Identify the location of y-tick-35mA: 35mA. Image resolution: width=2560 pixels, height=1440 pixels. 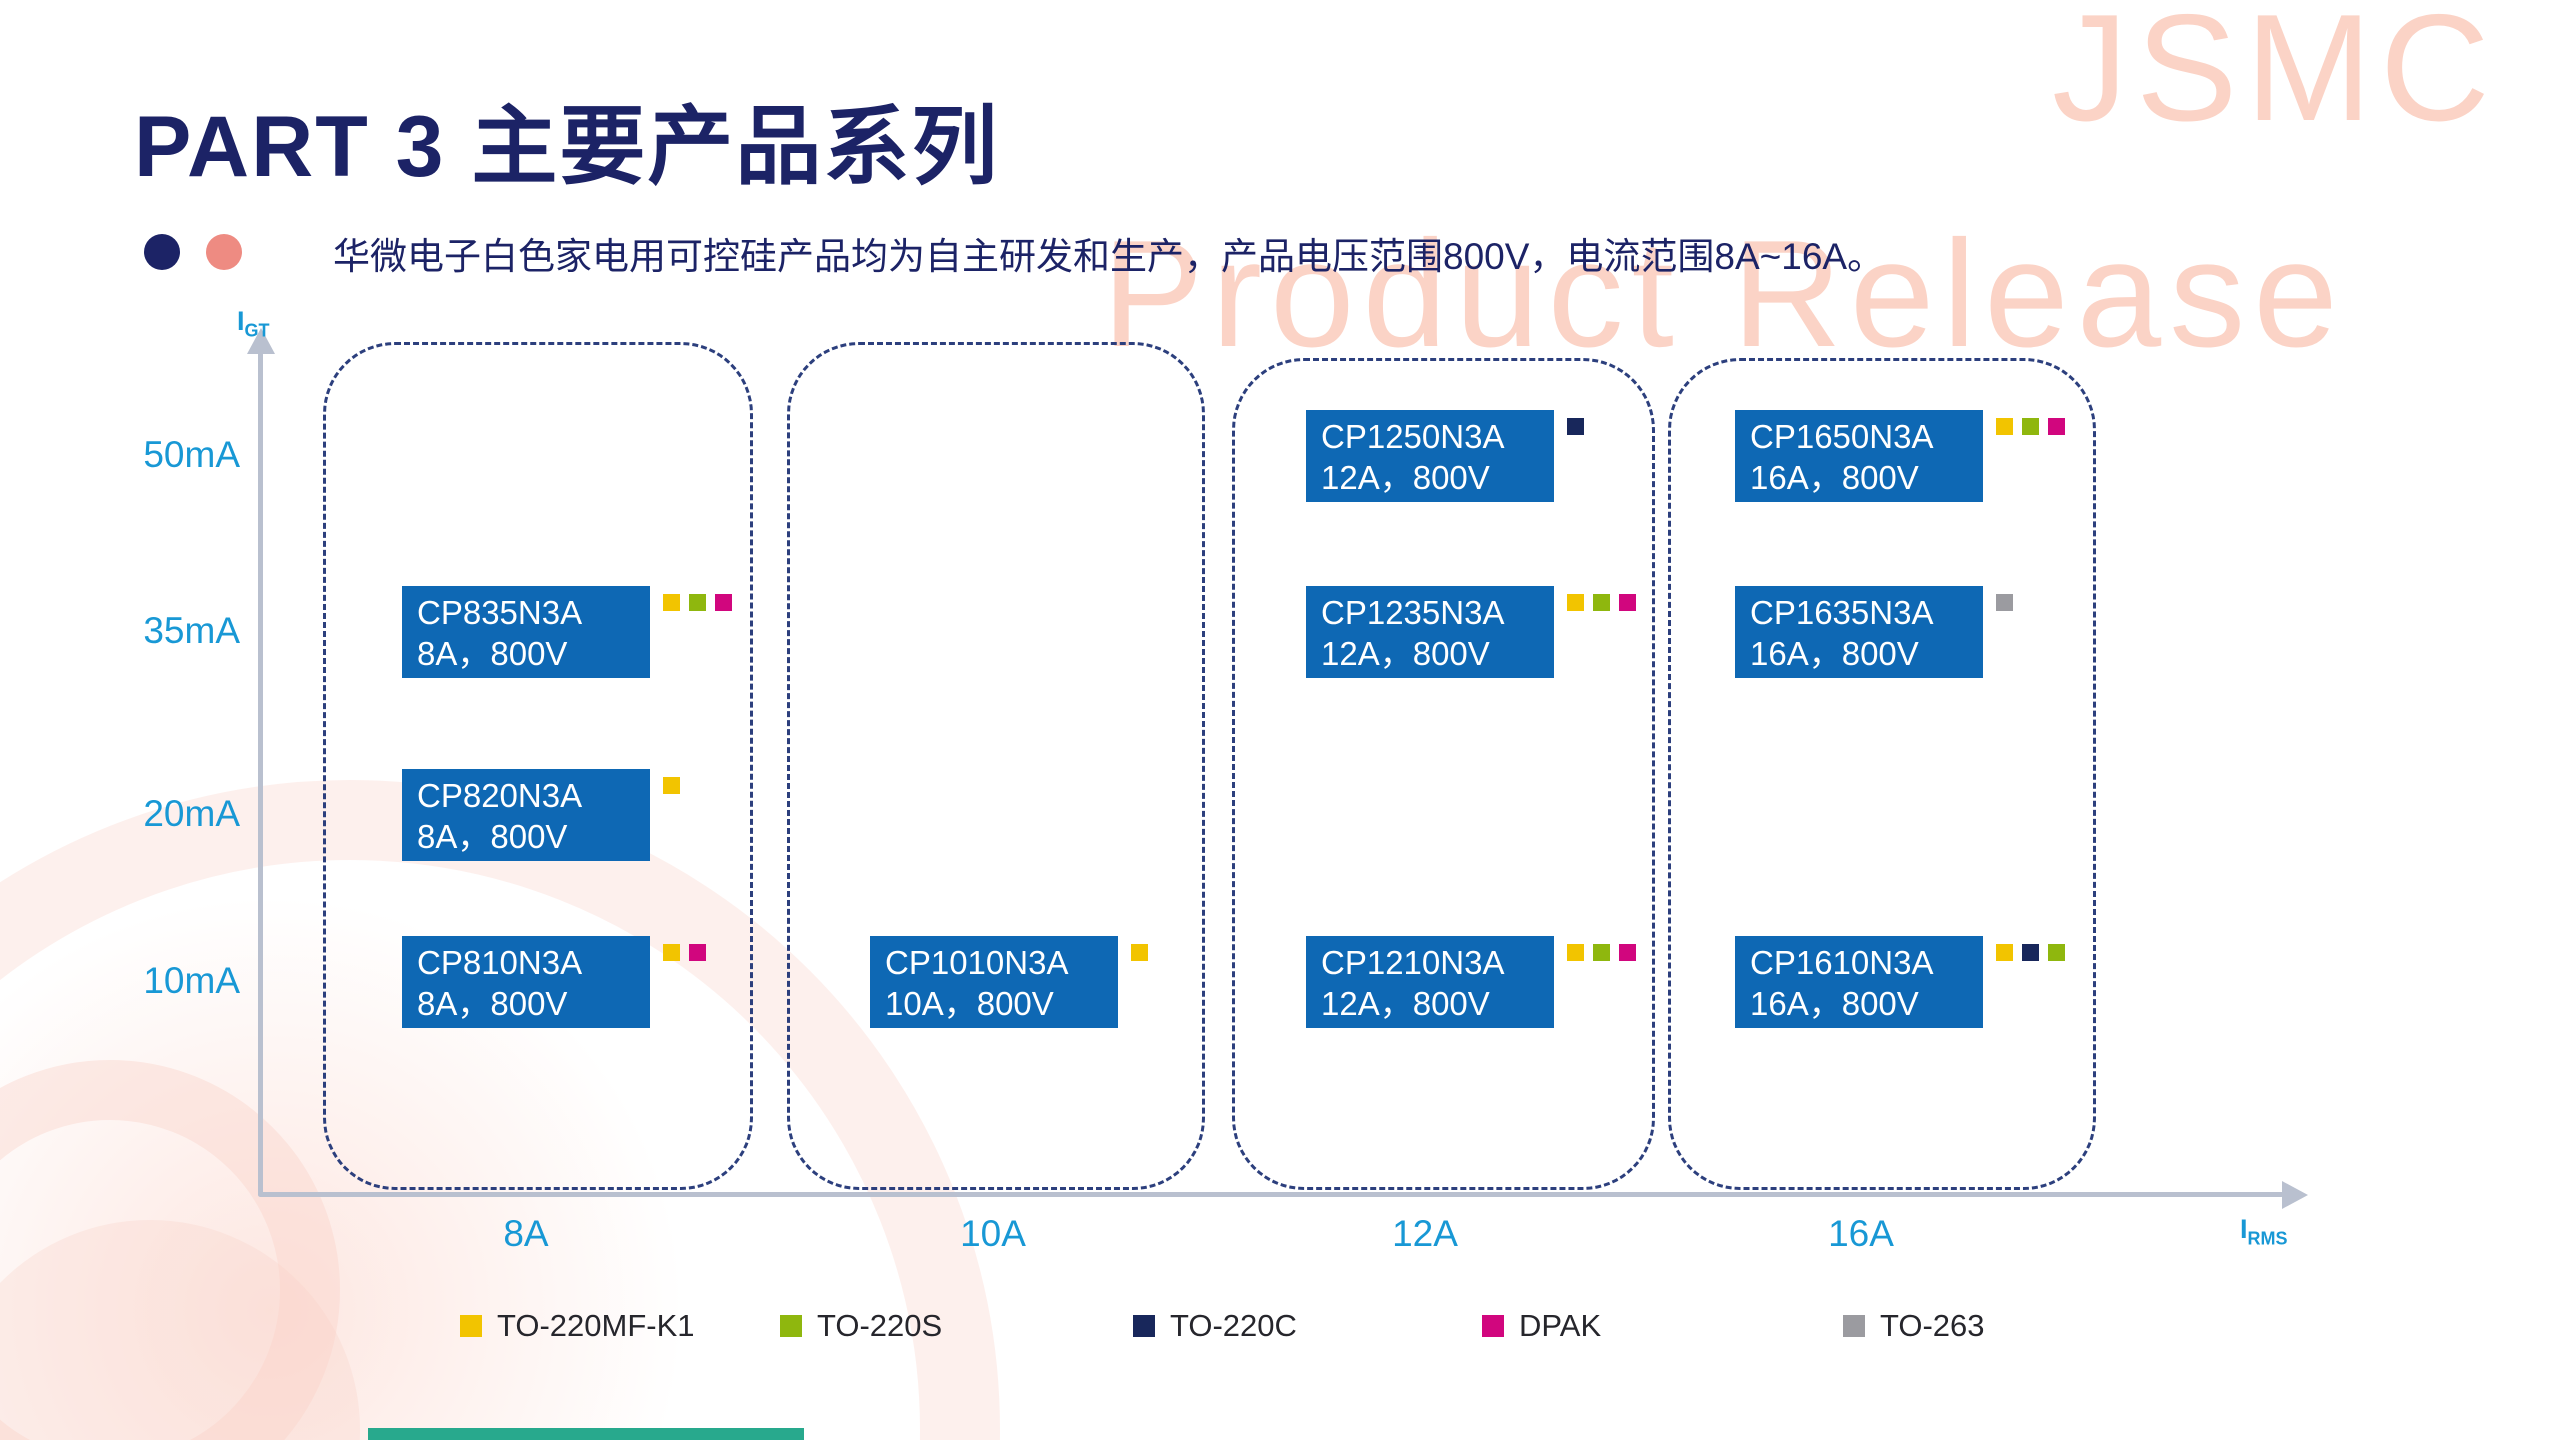
(191, 630).